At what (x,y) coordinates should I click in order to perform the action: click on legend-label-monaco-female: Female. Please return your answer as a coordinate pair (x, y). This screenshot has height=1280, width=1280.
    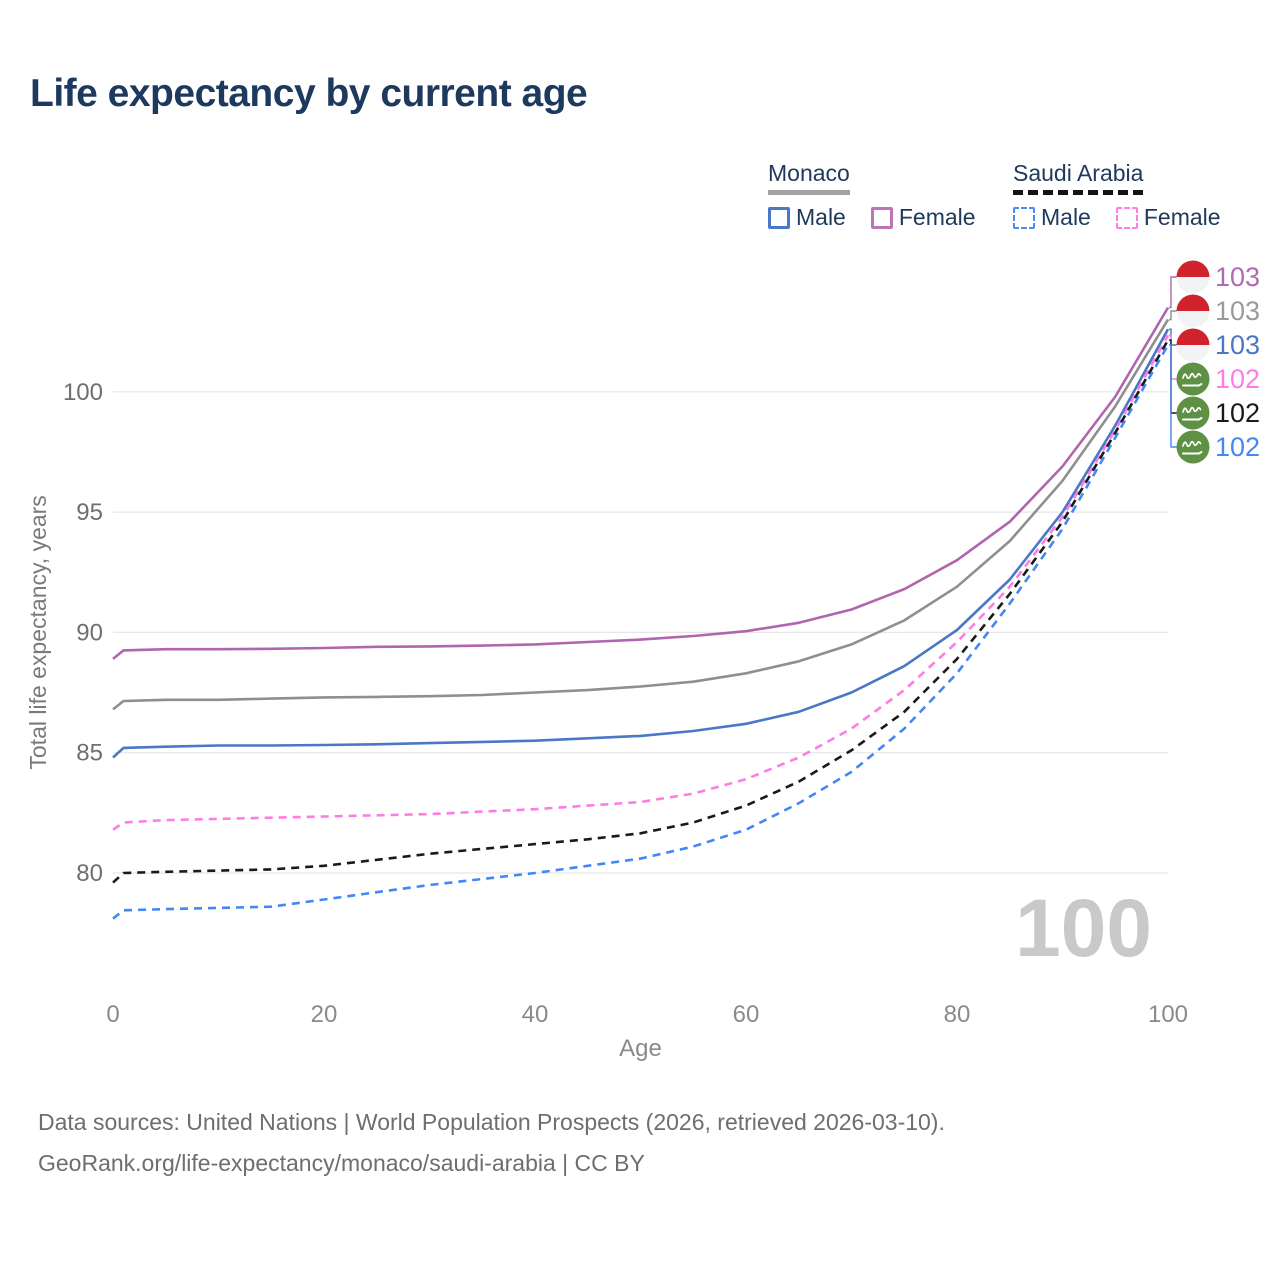
    Looking at the image, I should click on (937, 217).